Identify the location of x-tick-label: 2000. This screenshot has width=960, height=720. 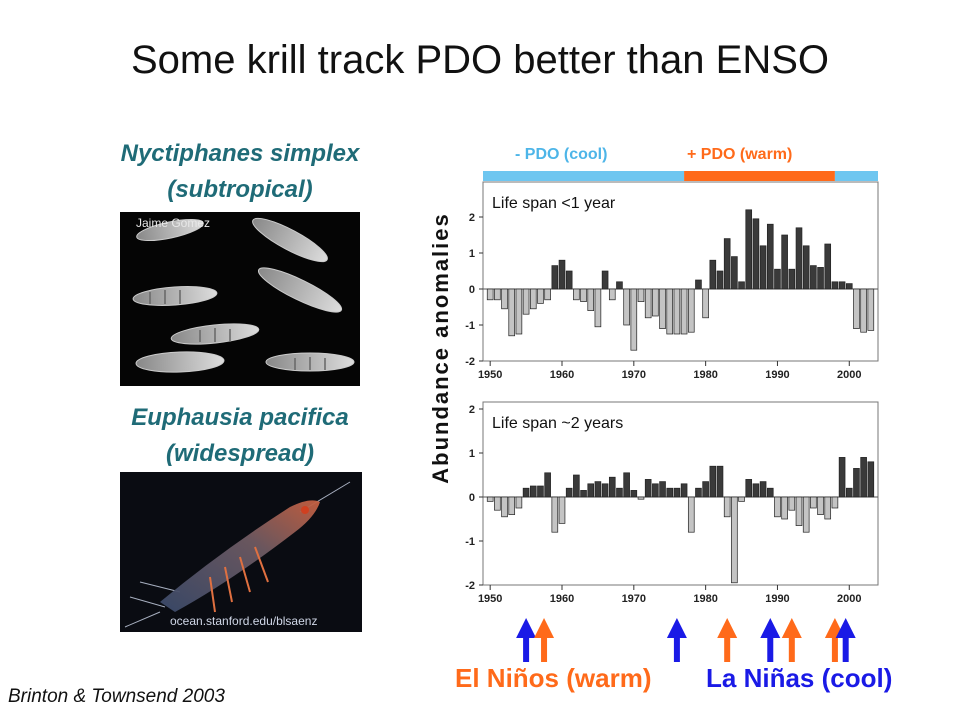
(849, 375).